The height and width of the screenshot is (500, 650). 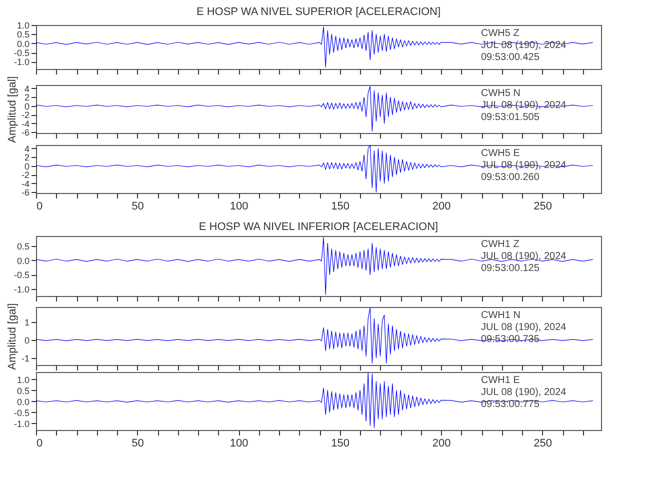 What do you see at coordinates (500, 33) in the screenshot?
I see `annotation: CWH5 Z` at bounding box center [500, 33].